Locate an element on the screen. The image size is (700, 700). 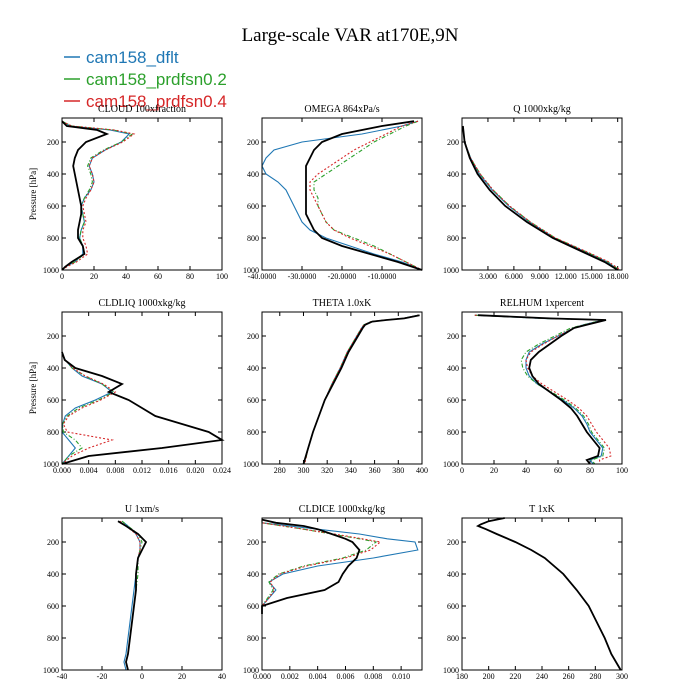
panel-title: CLOUD 100xfraction is located at coordinates (142, 109).